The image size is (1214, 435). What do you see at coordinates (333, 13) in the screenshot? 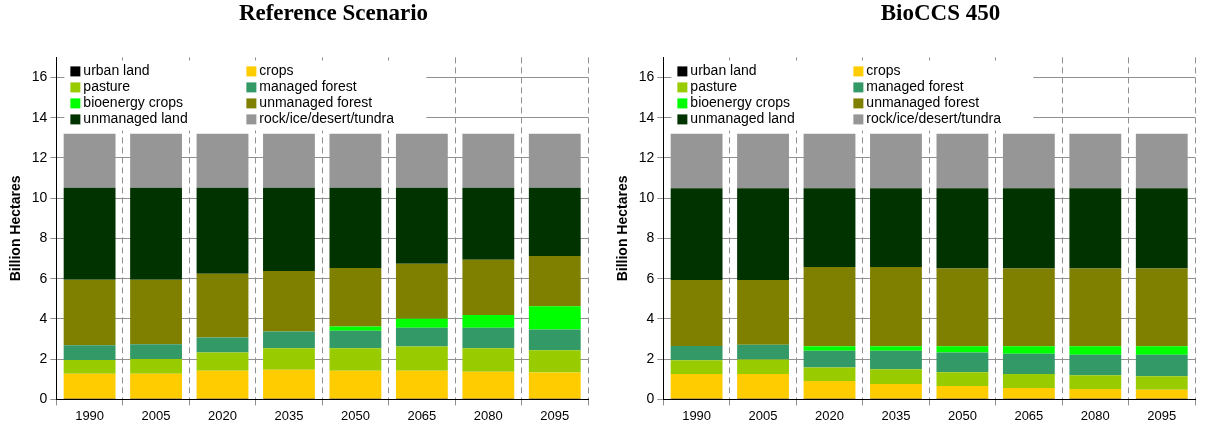
I see `chart-title: Reference Scenario` at bounding box center [333, 13].